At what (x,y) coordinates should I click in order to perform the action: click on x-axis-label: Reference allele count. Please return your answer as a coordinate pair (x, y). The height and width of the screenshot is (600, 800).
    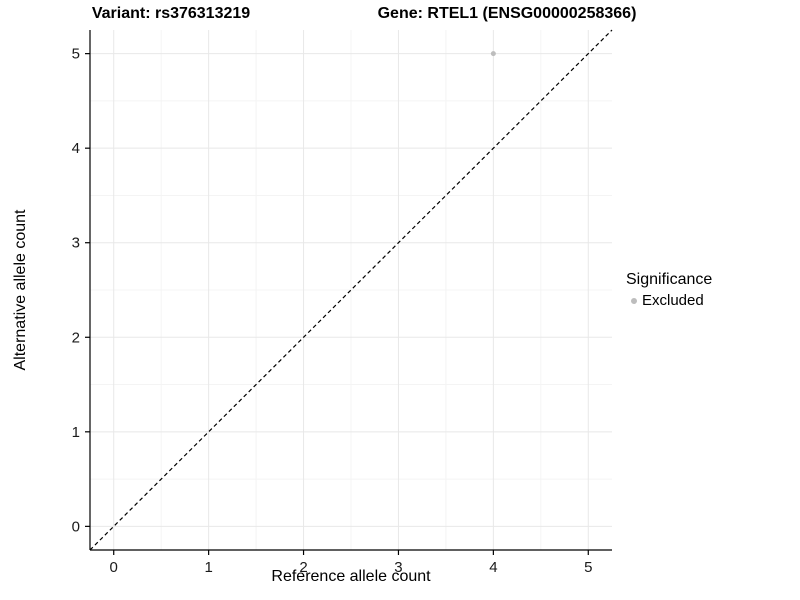
    Looking at the image, I should click on (351, 576).